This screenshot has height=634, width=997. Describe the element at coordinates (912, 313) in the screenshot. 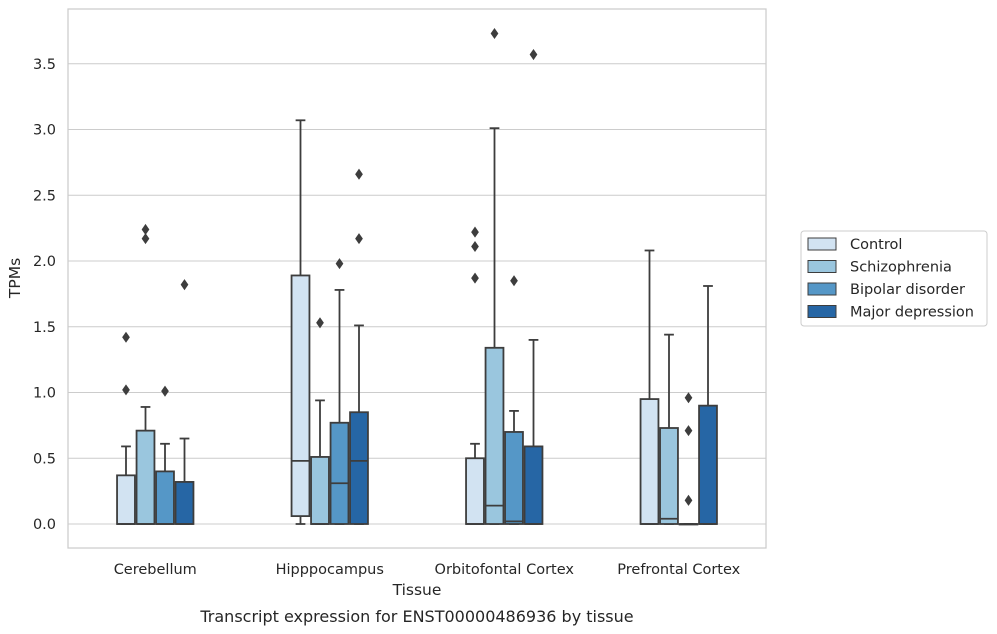

I see `legend-label: Major depression` at that location.